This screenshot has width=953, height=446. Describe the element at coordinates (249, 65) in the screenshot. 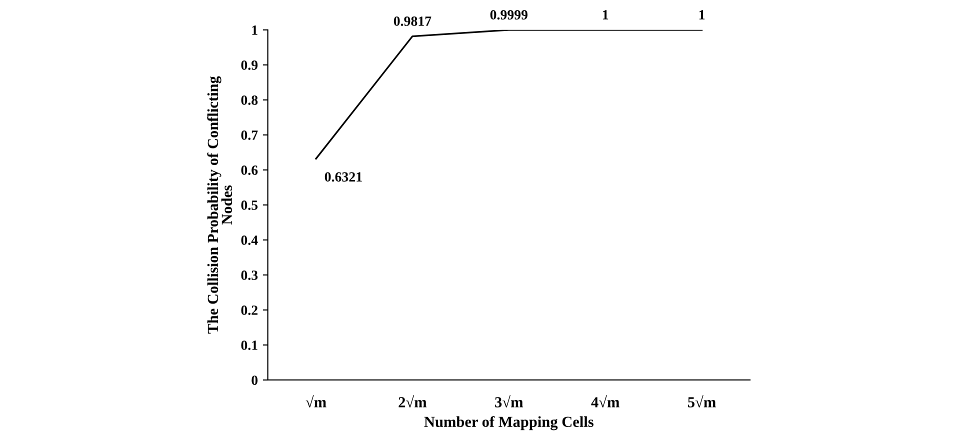

I see `y-tick-label: 0.9` at that location.